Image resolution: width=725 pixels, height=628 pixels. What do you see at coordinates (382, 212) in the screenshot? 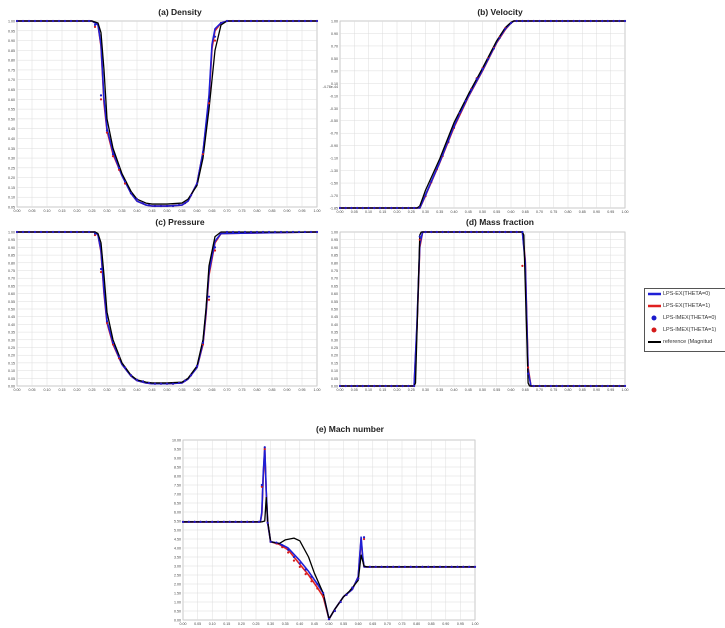
I see `velocity-x-tick-label: 0.15` at bounding box center [382, 212].